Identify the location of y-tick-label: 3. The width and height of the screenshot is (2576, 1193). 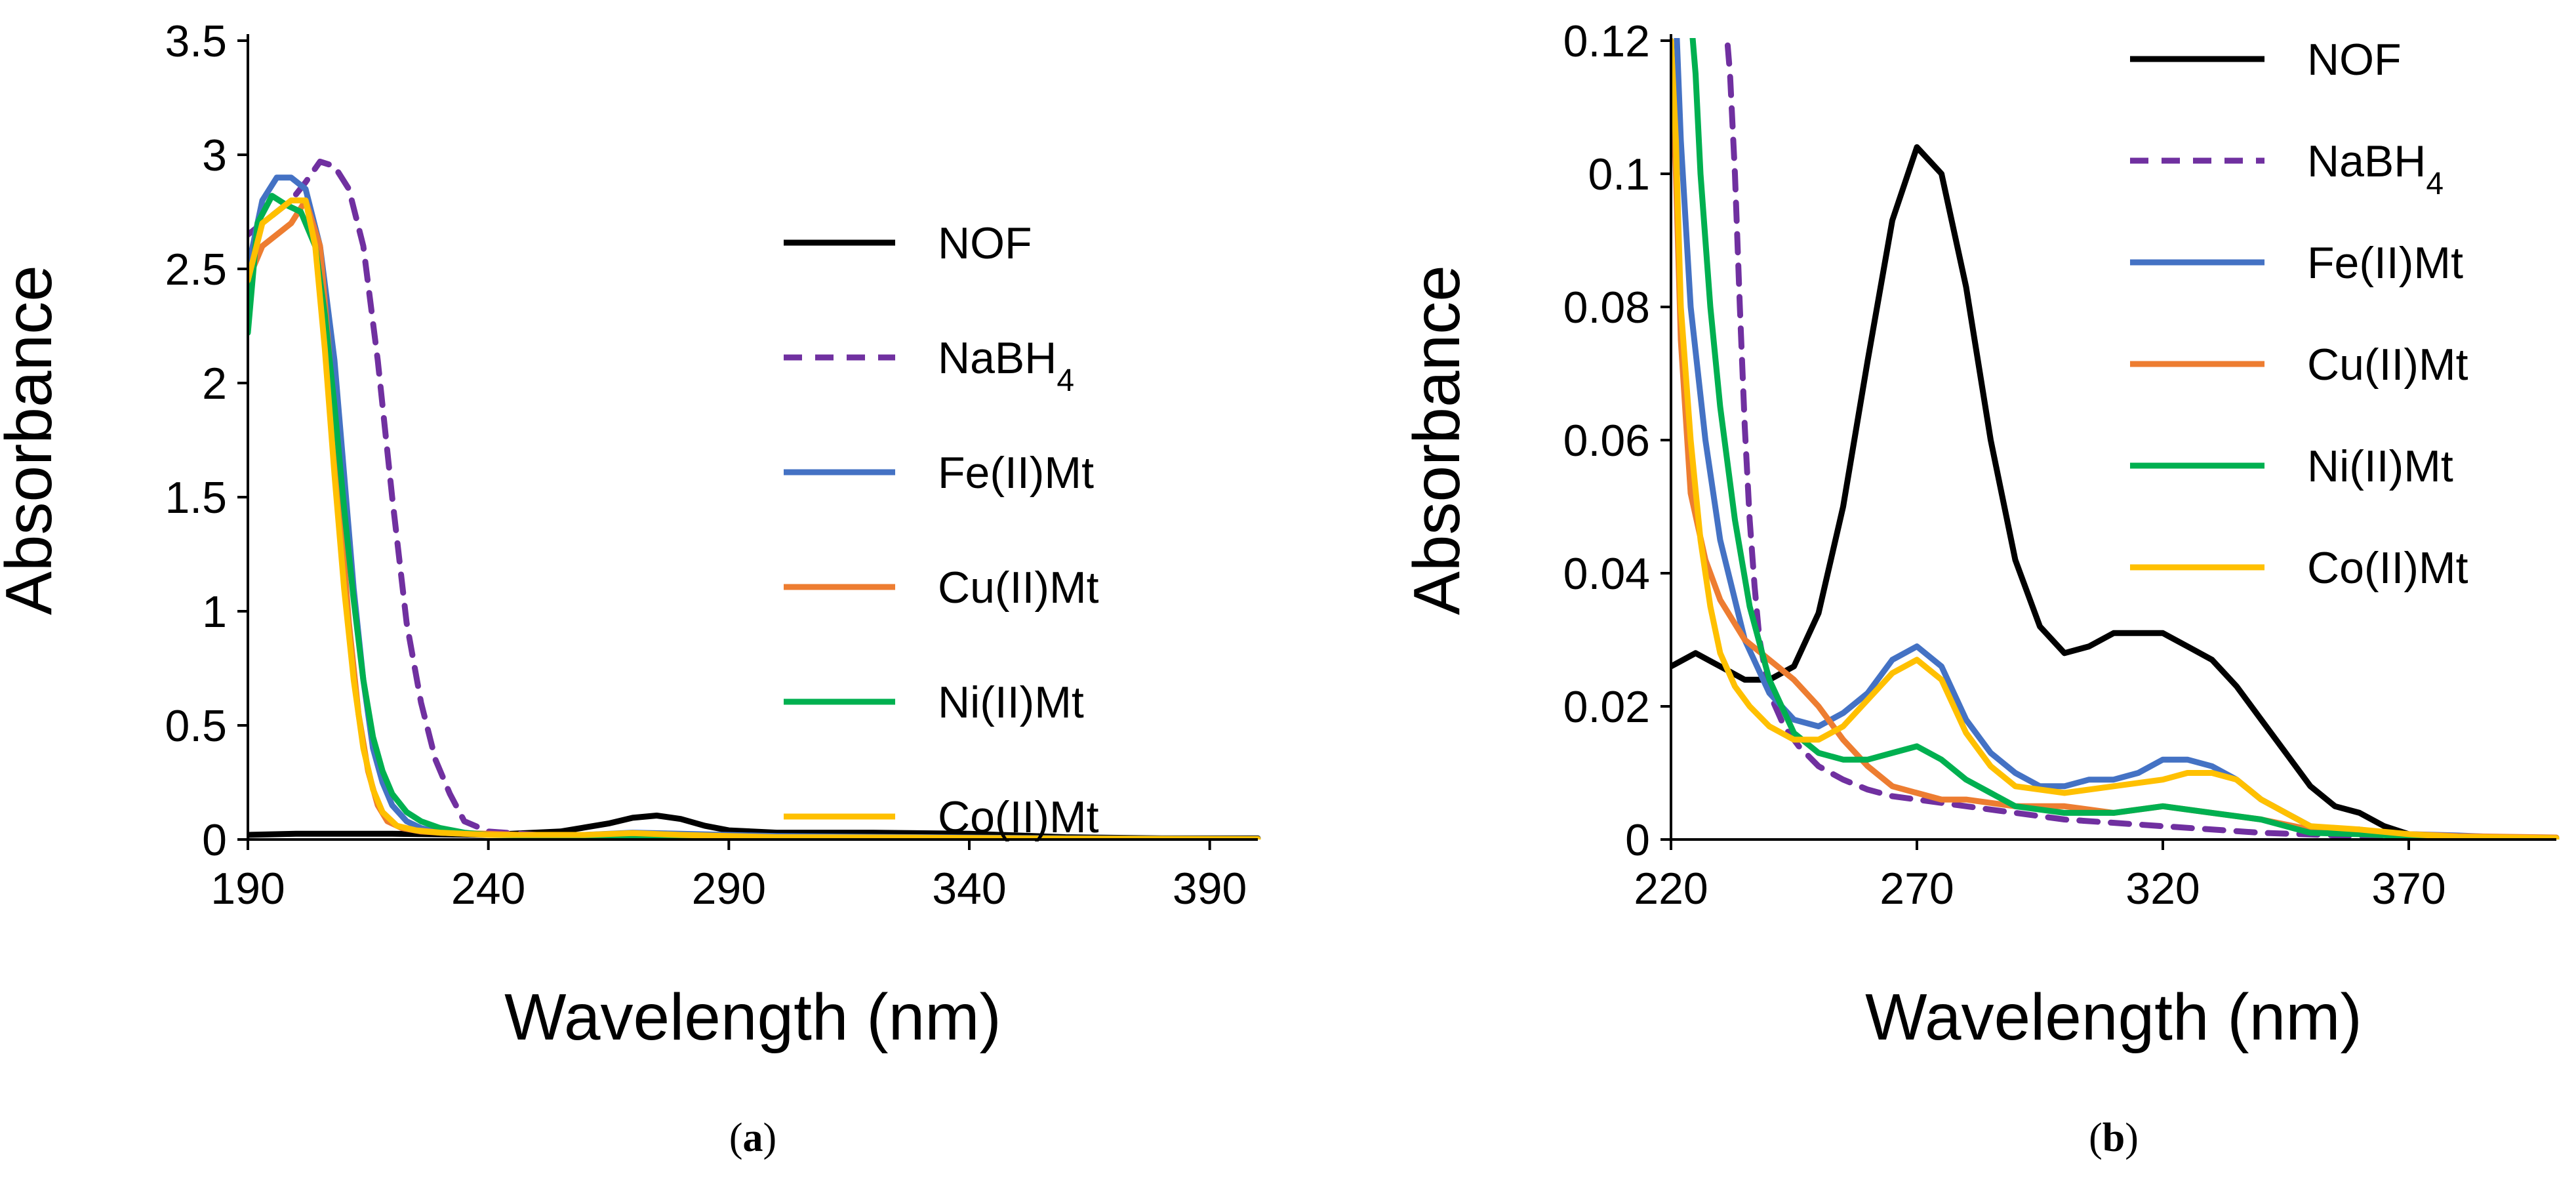
(214, 155).